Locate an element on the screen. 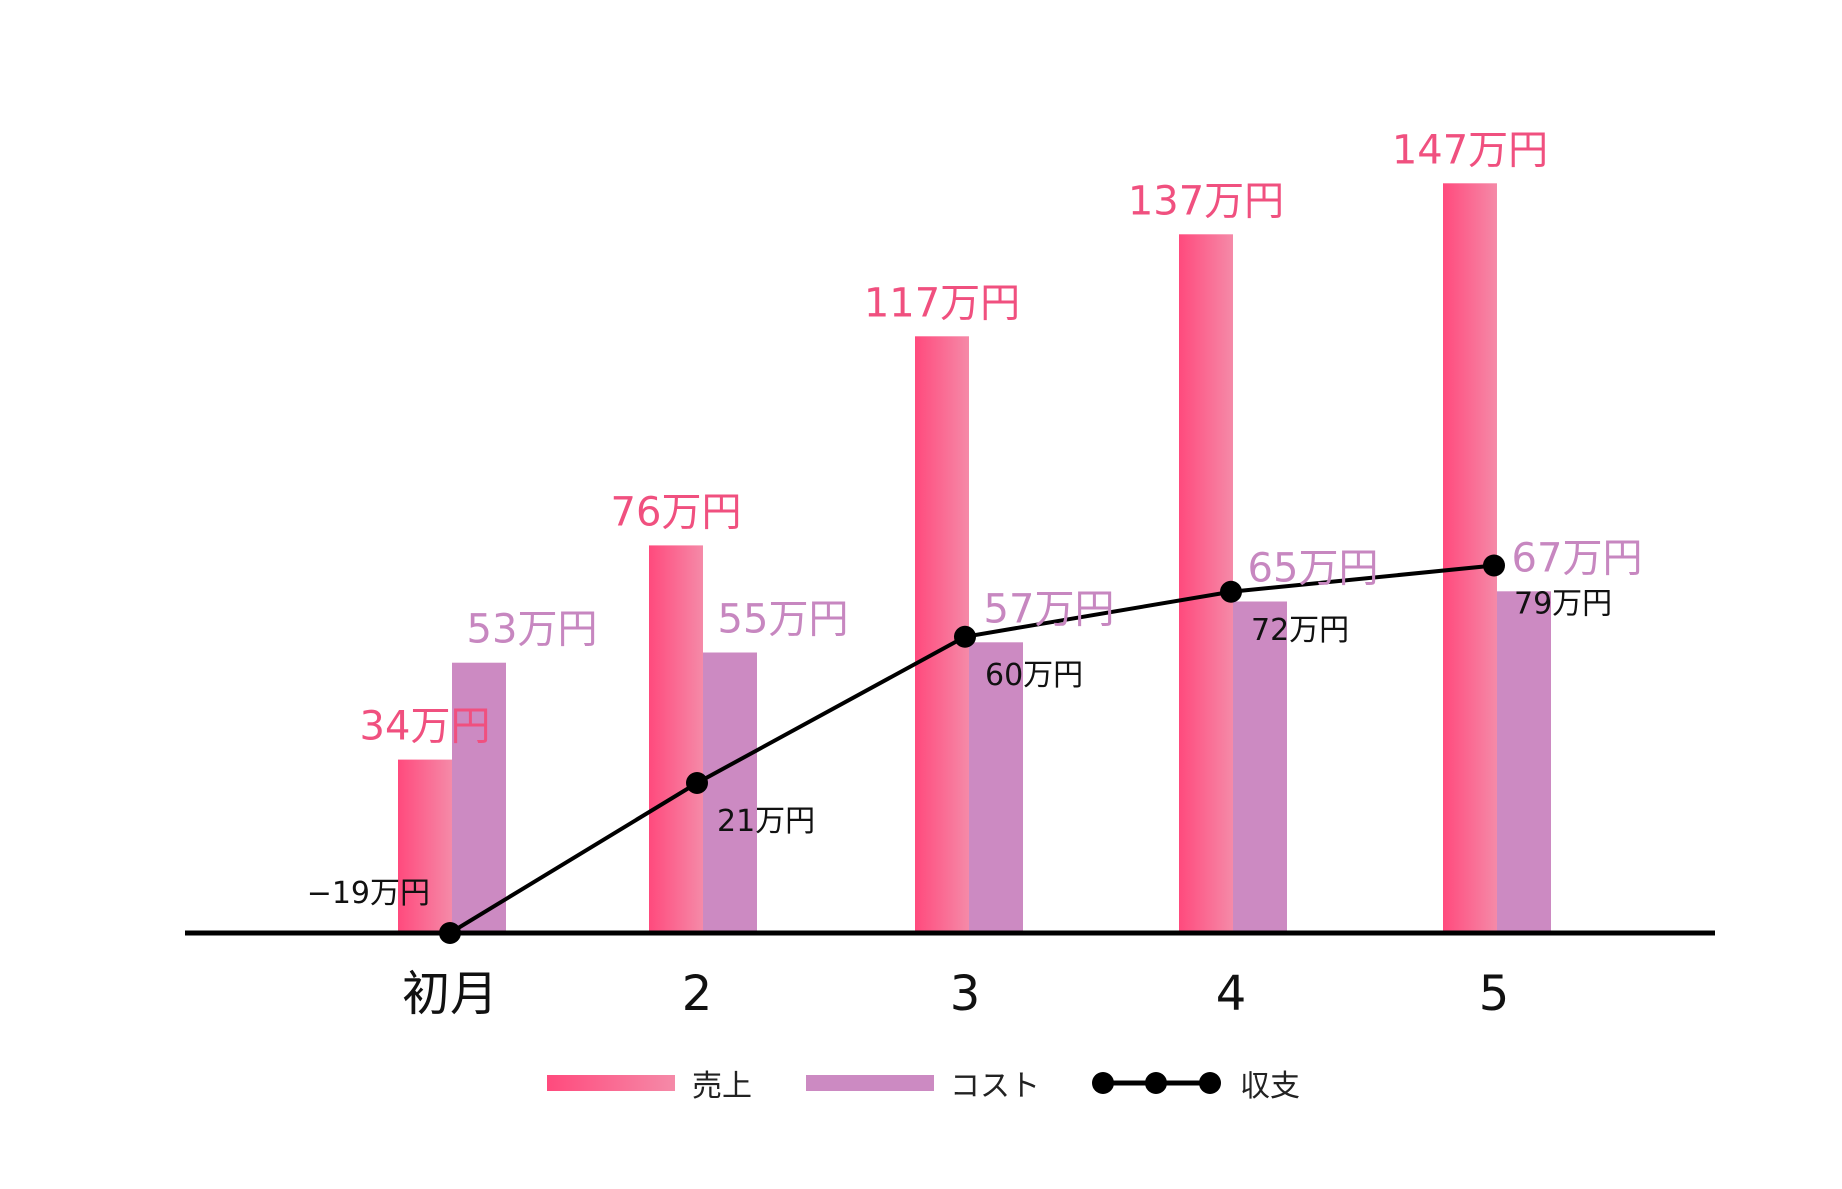  sales-value-label: 76万円 is located at coordinates (676, 512).